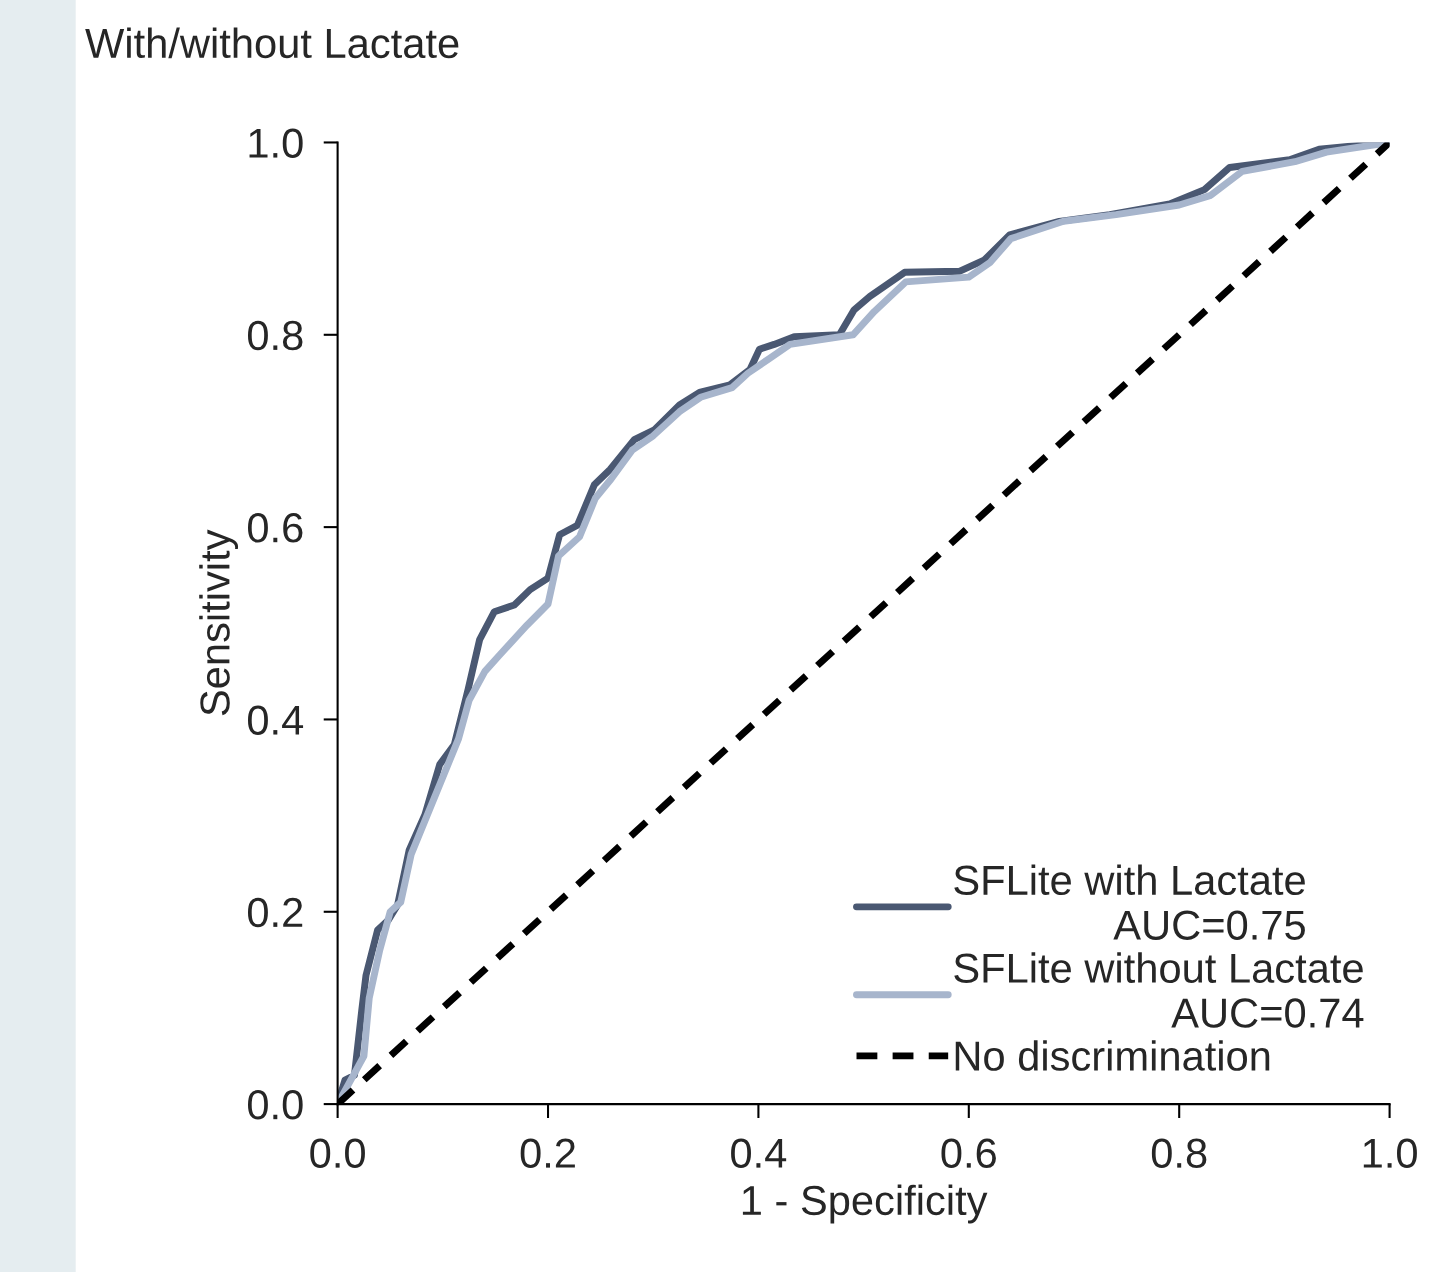 The image size is (1449, 1272). Describe the element at coordinates (968, 1153) in the screenshot. I see `x-tick-label: 0.6` at that location.